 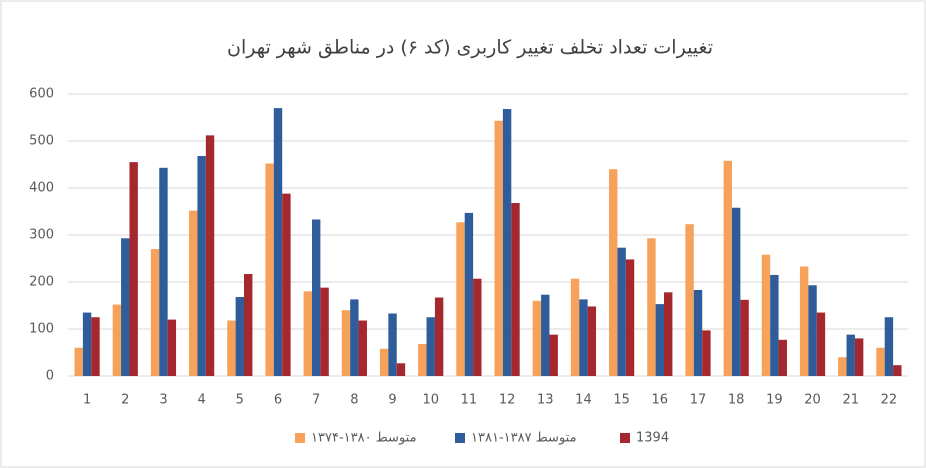 What do you see at coordinates (41, 282) in the screenshot?
I see `y-tick-label: 200` at bounding box center [41, 282].